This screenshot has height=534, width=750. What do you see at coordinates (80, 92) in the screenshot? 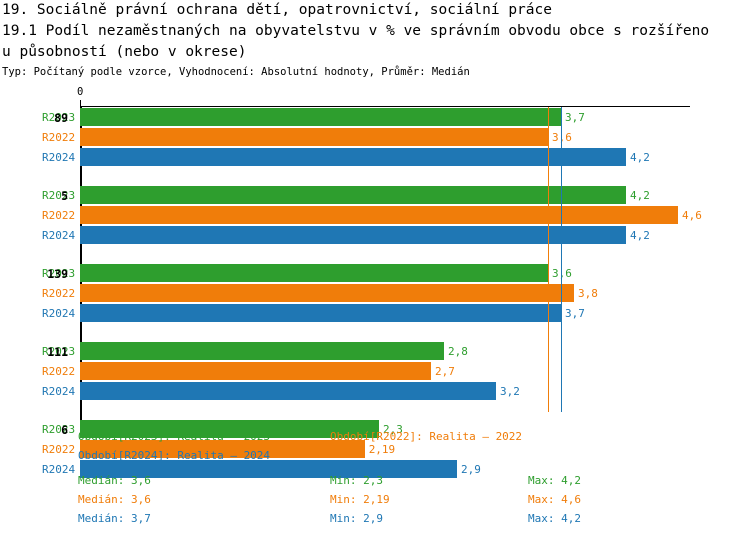
I see `axis-tick-label-zero: 0` at bounding box center [80, 92].